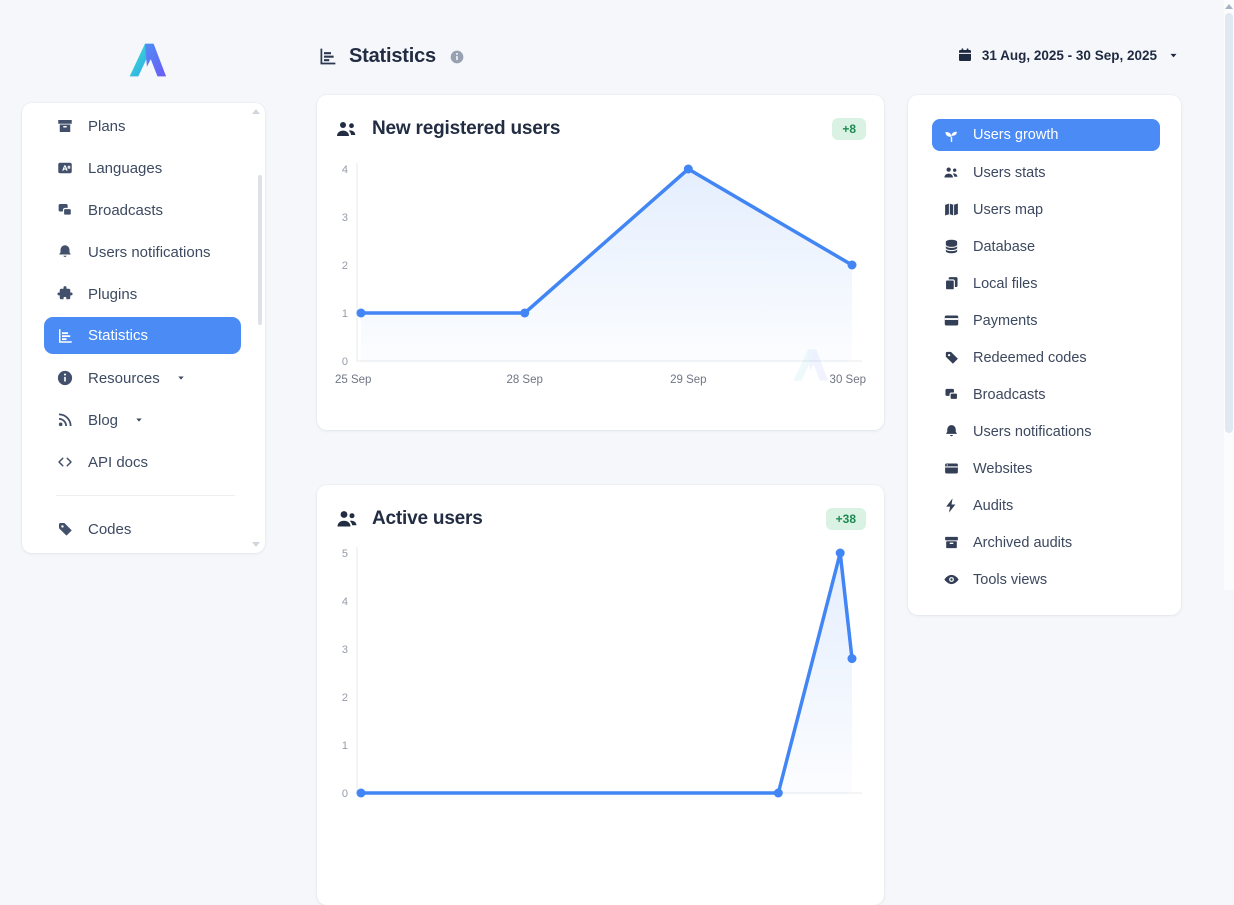 The image size is (1234, 905). What do you see at coordinates (1005, 283) in the screenshot?
I see `tab-label: Local files` at bounding box center [1005, 283].